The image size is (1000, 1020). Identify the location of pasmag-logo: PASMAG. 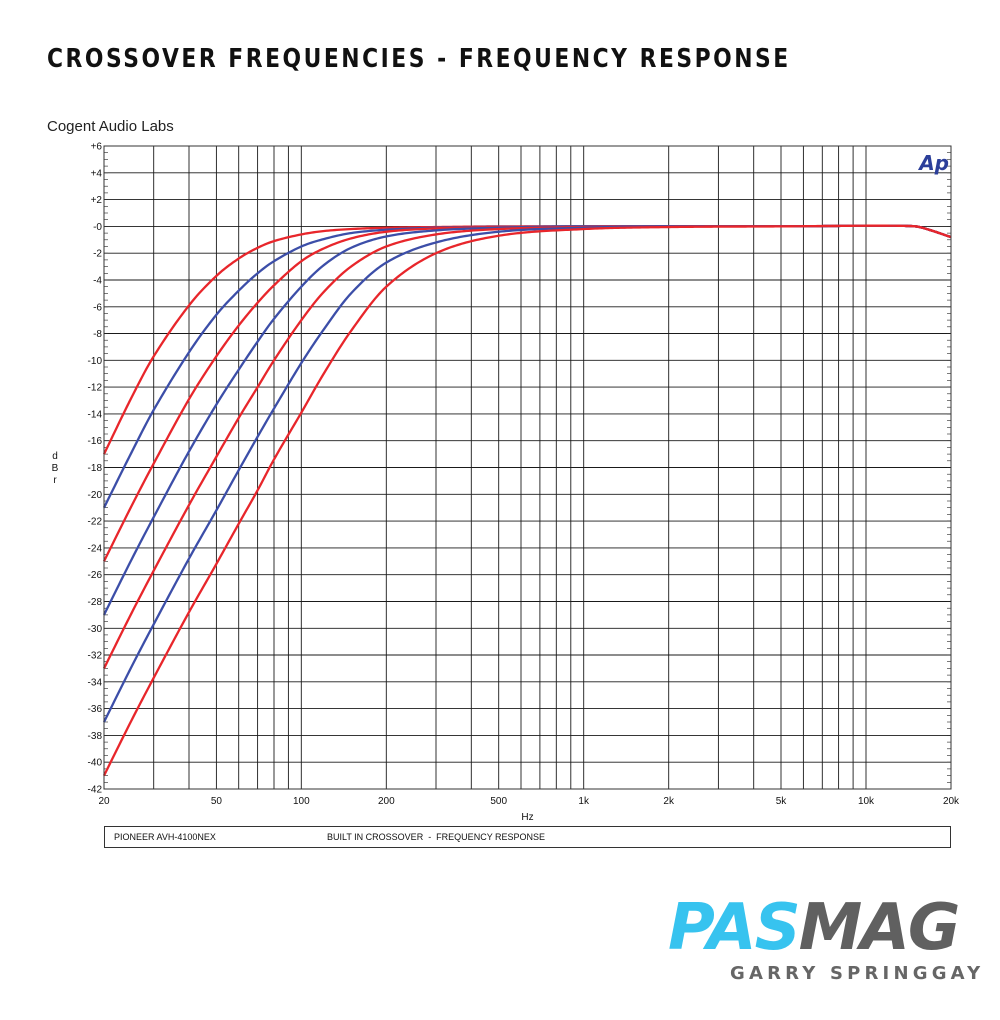
(814, 928).